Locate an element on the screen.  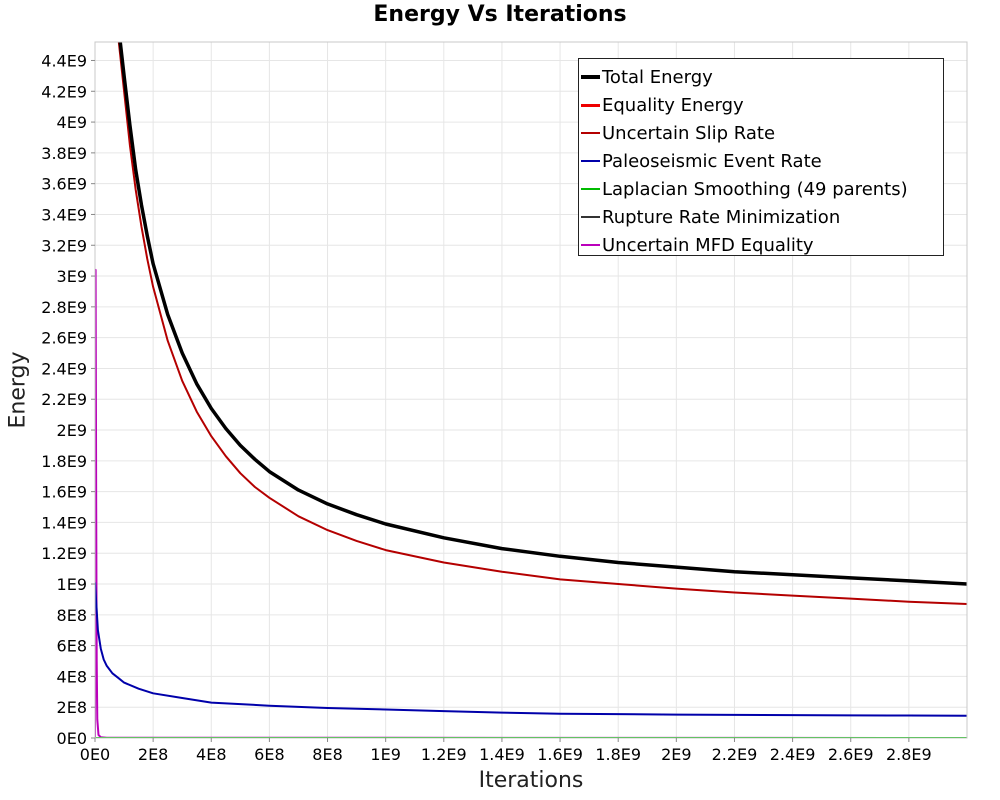
x-tick-label: 1.8E9 is located at coordinates (618, 754).